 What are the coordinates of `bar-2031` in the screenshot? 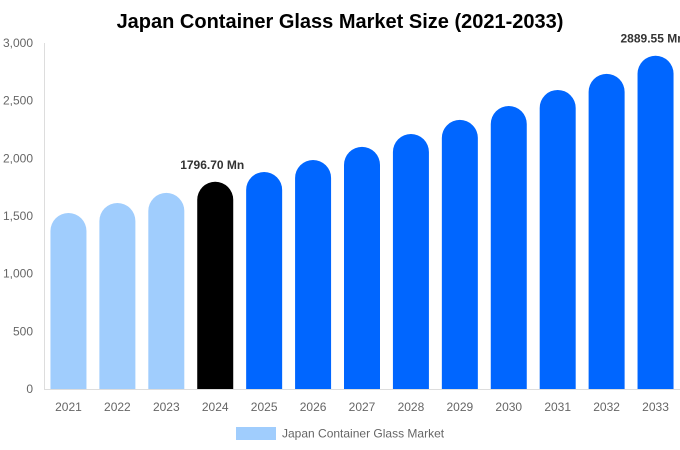 It's located at (557, 239).